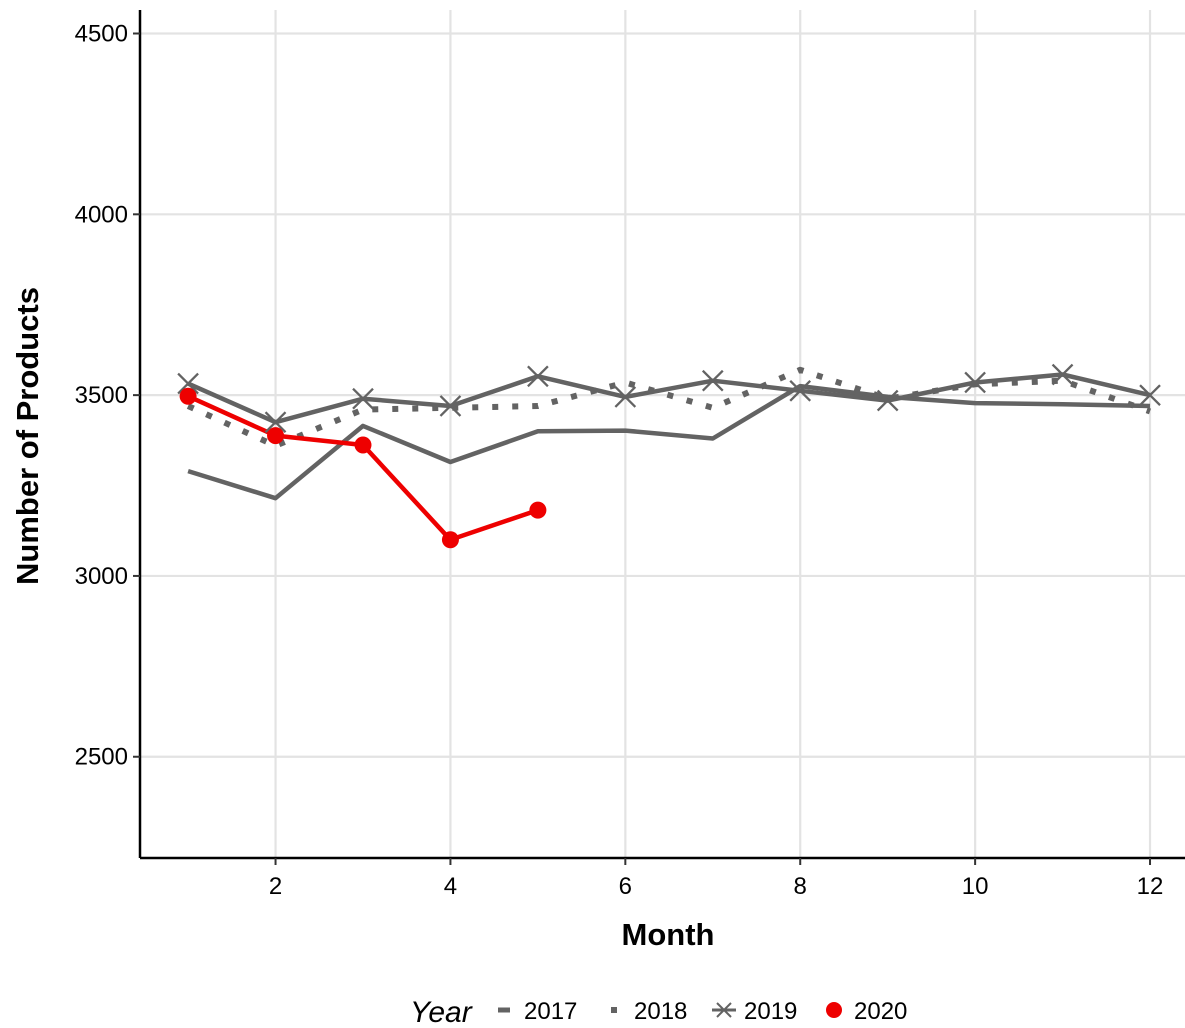  Describe the element at coordinates (800, 886) in the screenshot. I see `x-tick-label-8: 8` at that location.